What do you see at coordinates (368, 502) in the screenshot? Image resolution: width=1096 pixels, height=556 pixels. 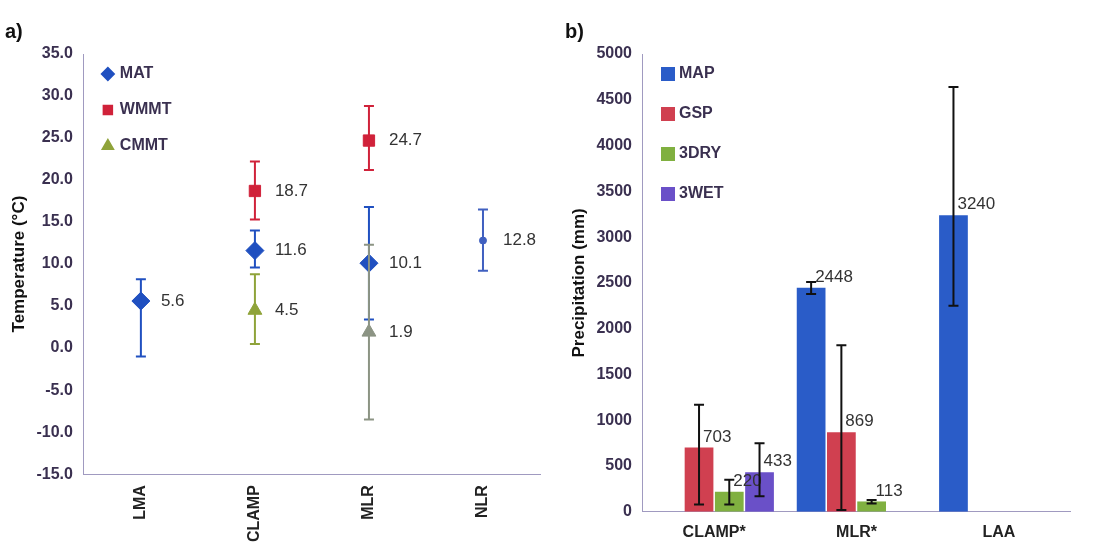 I see `x-tick-label: MLR` at bounding box center [368, 502].